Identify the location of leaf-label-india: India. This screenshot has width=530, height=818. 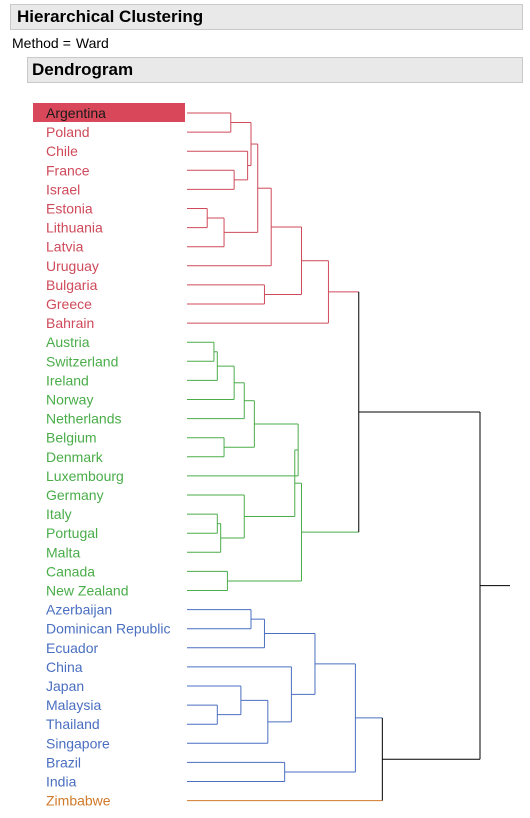
(61, 782).